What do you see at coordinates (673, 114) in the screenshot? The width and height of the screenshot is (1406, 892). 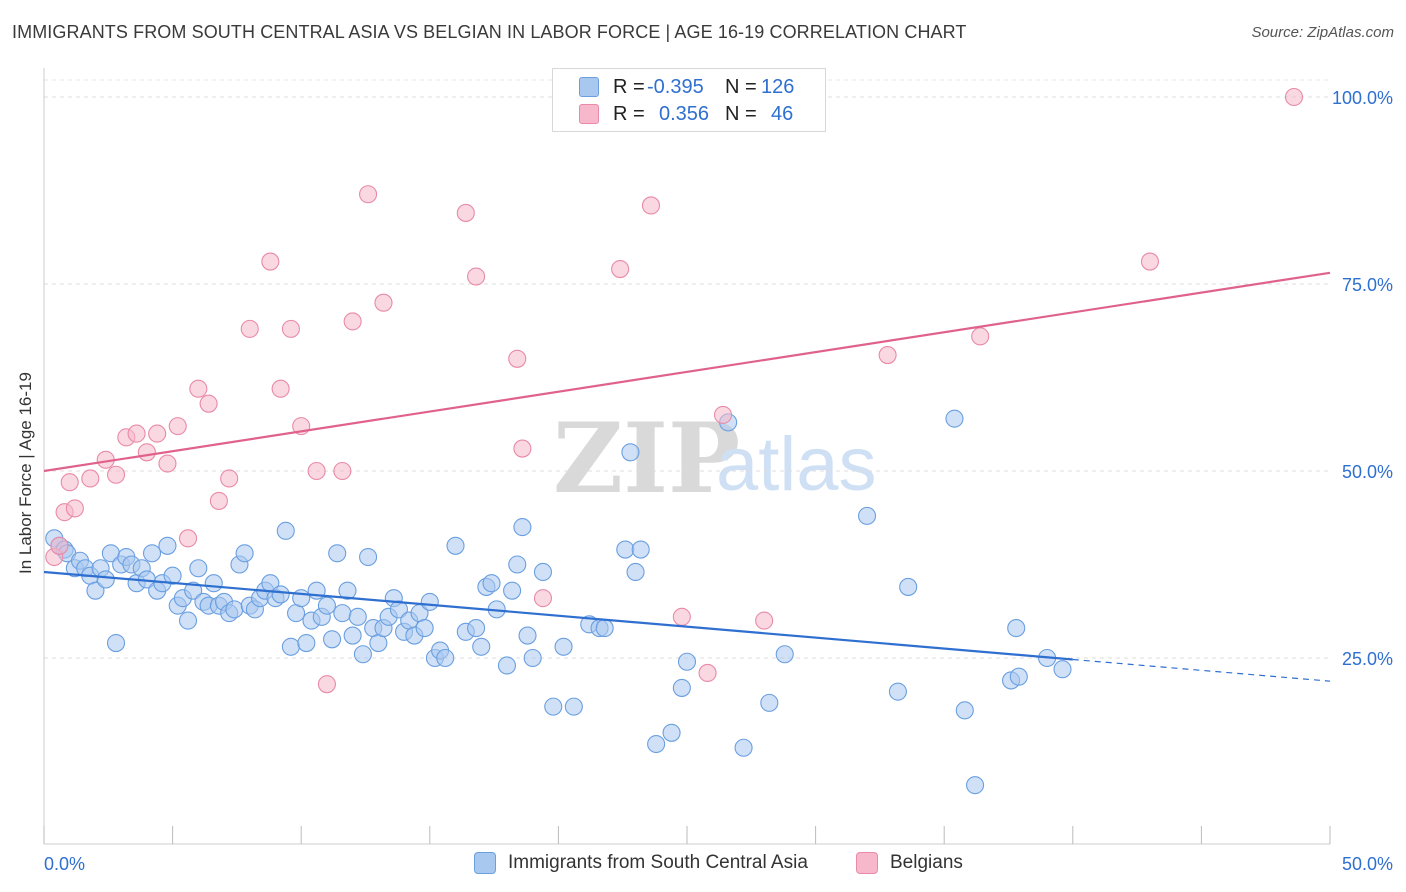 I see `legend-row-belgians: R = 0.356 N = 46` at bounding box center [673, 114].